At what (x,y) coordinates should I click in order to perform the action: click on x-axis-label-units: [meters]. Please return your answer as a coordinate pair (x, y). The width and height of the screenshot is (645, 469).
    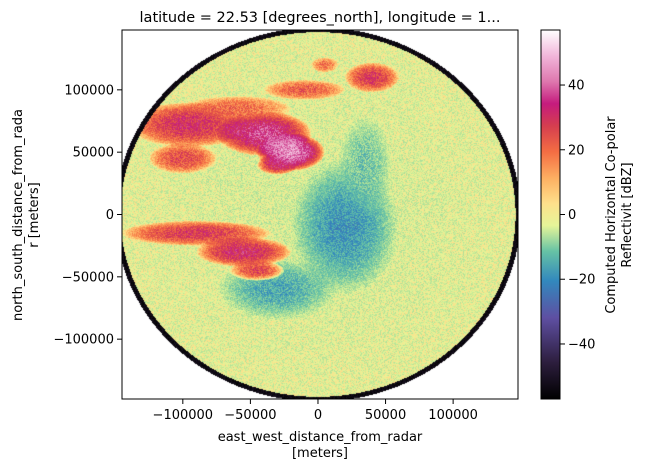
    Looking at the image, I should click on (320, 453).